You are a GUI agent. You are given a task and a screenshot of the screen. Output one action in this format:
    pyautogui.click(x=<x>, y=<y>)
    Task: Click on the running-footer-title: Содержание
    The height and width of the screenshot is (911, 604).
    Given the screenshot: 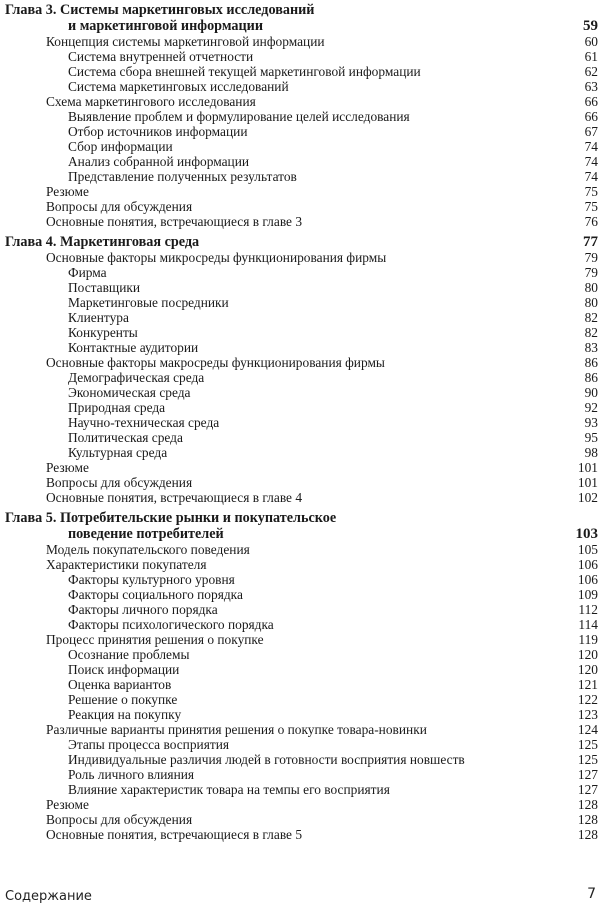 What is the action you would take?
    pyautogui.click(x=48, y=896)
    